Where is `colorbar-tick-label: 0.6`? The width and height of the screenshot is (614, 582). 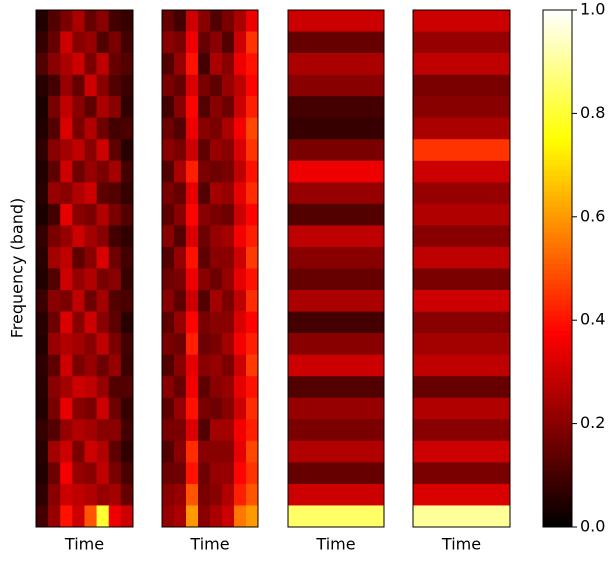 colorbar-tick-label: 0.6 is located at coordinates (592, 215).